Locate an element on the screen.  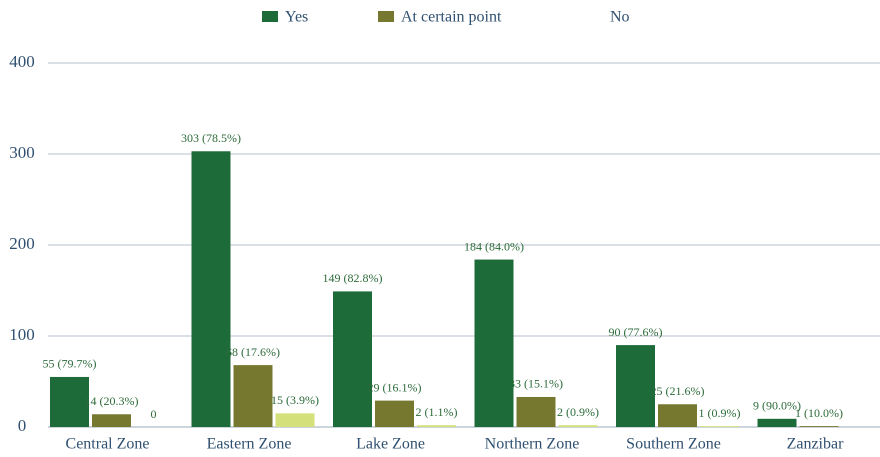
data-label: 9 (90.0%) is located at coordinates (777, 406).